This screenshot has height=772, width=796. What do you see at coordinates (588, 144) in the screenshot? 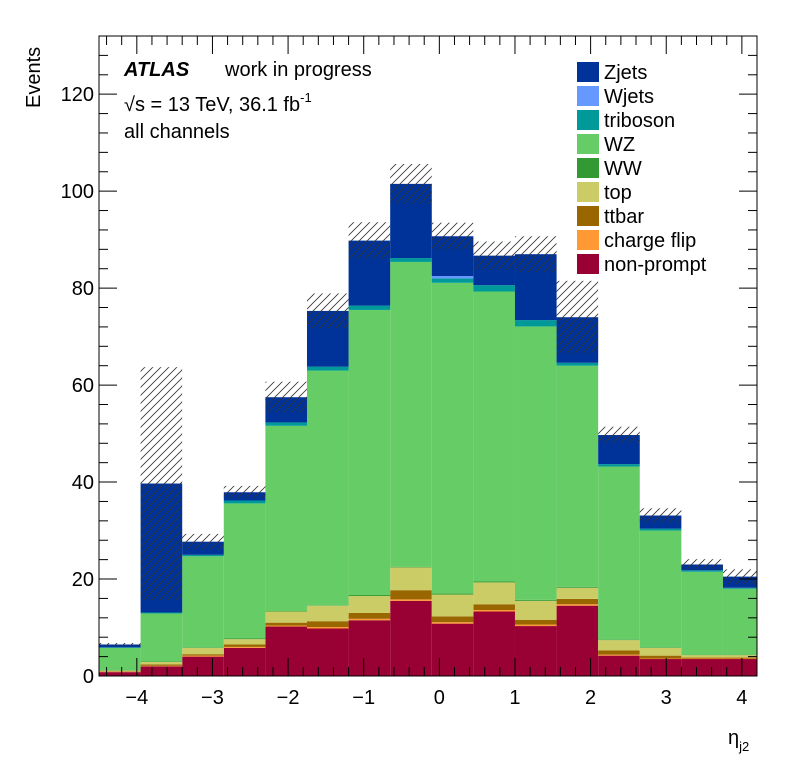
I see `legend-swatch-wz` at bounding box center [588, 144].